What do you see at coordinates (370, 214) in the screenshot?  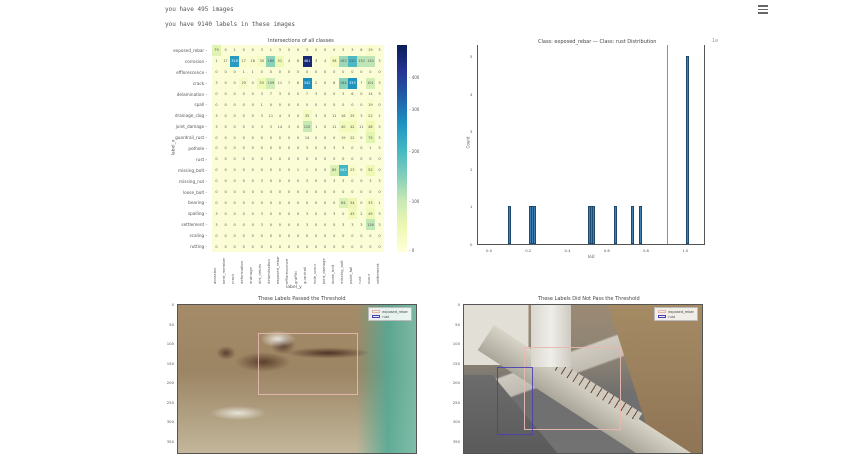 I see `heatmap-cell: 49` at bounding box center [370, 214].